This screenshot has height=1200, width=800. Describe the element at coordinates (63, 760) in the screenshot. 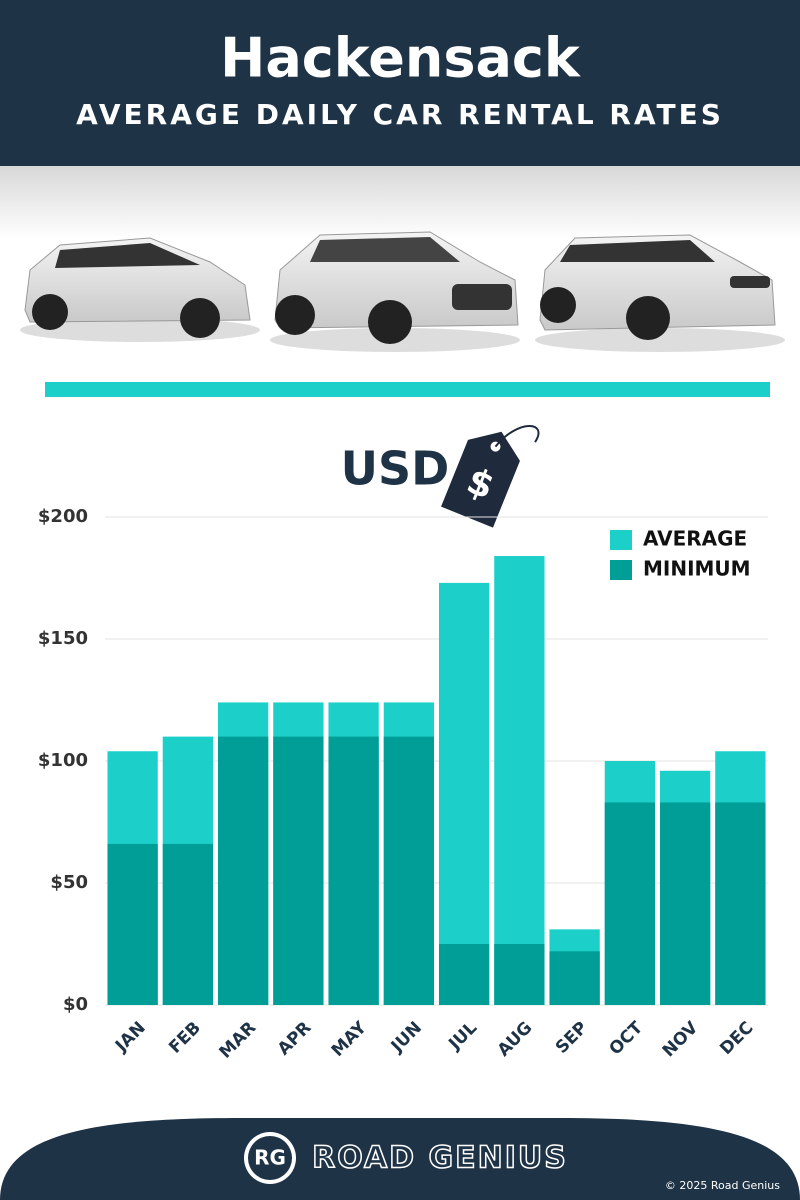

I see `y-tick-label: $100` at that location.